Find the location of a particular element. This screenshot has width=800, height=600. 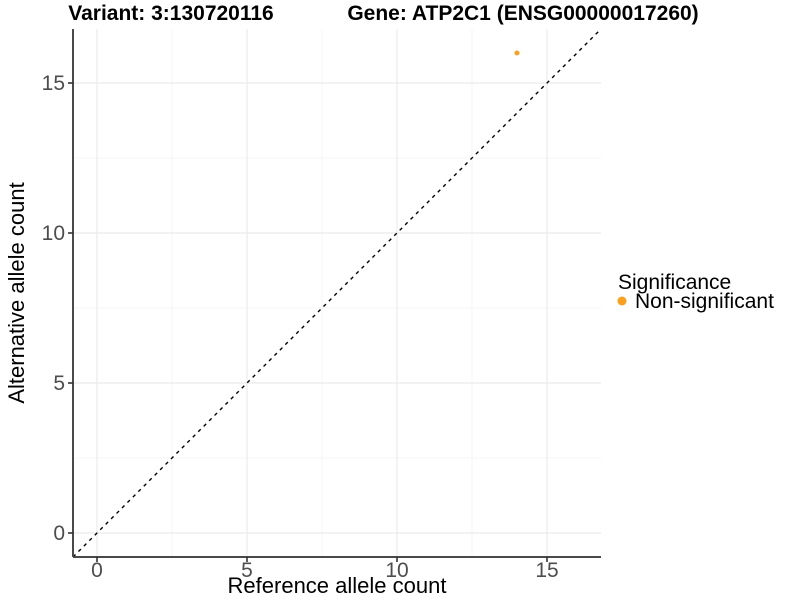

y-tick-label: 5 is located at coordinates (59, 383).